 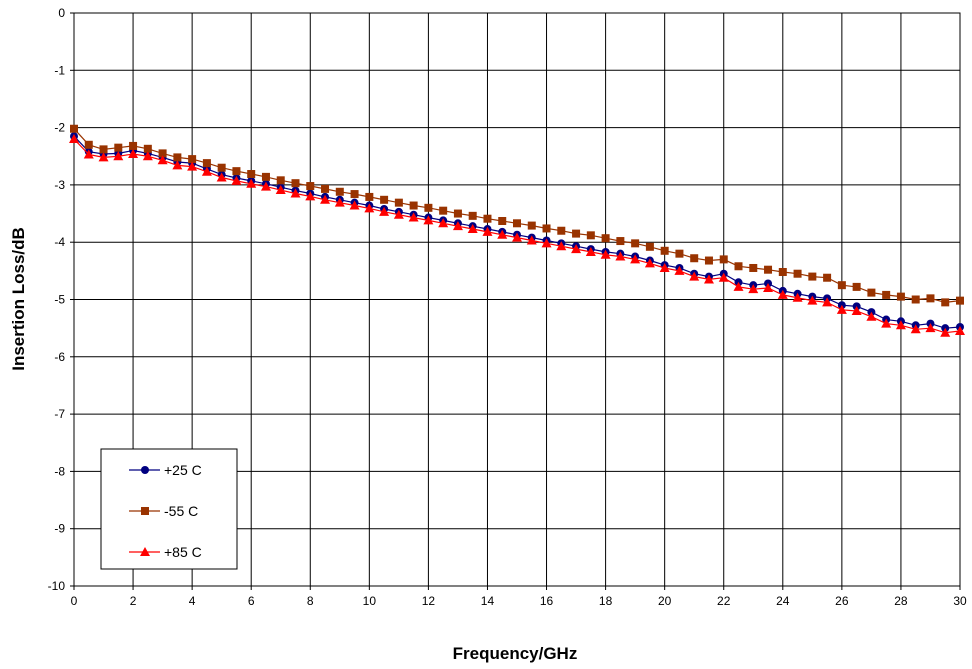 I want to click on x-tick-label: 12, so click(x=429, y=601).